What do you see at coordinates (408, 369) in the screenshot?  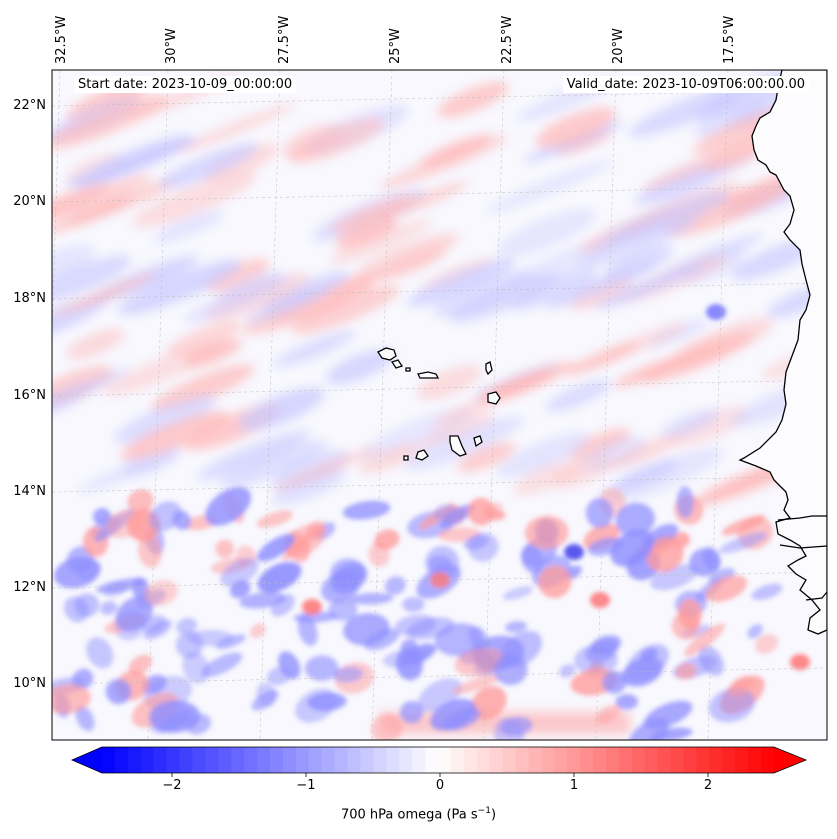 I see `island-santa-luzia` at bounding box center [408, 369].